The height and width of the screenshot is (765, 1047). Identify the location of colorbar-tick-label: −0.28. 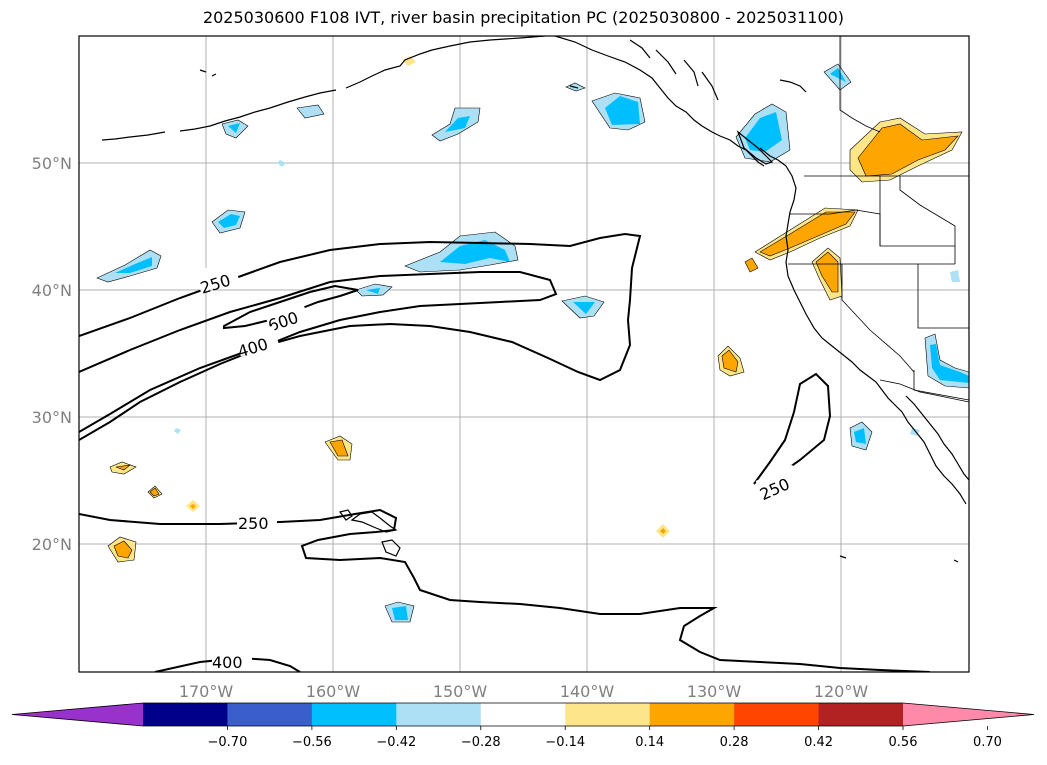
(481, 742).